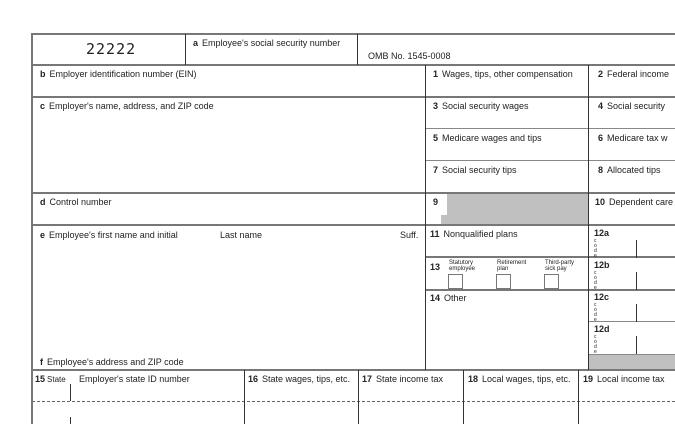  I want to click on form-rule: Local wages, tips, etc., so click(526, 379).